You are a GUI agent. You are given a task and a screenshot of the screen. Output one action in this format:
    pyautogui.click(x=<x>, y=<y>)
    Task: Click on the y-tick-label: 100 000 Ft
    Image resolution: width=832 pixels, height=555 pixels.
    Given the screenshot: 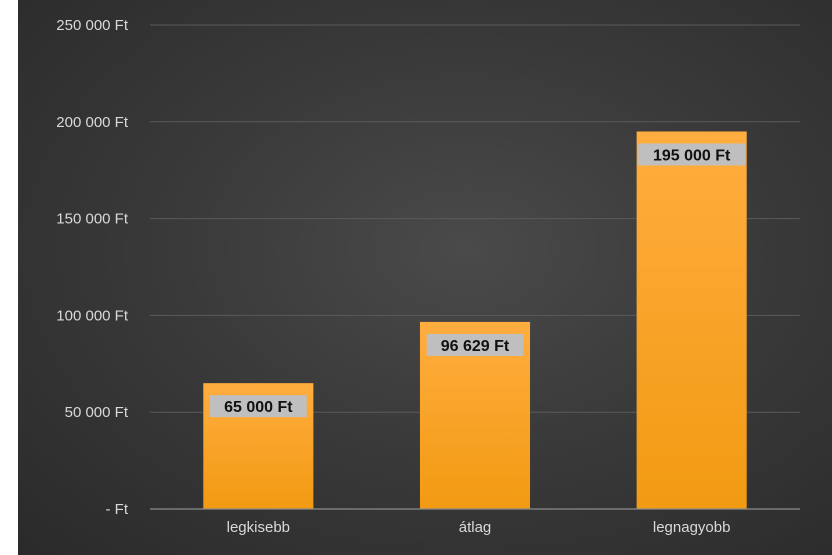 What is the action you would take?
    pyautogui.click(x=92, y=315)
    